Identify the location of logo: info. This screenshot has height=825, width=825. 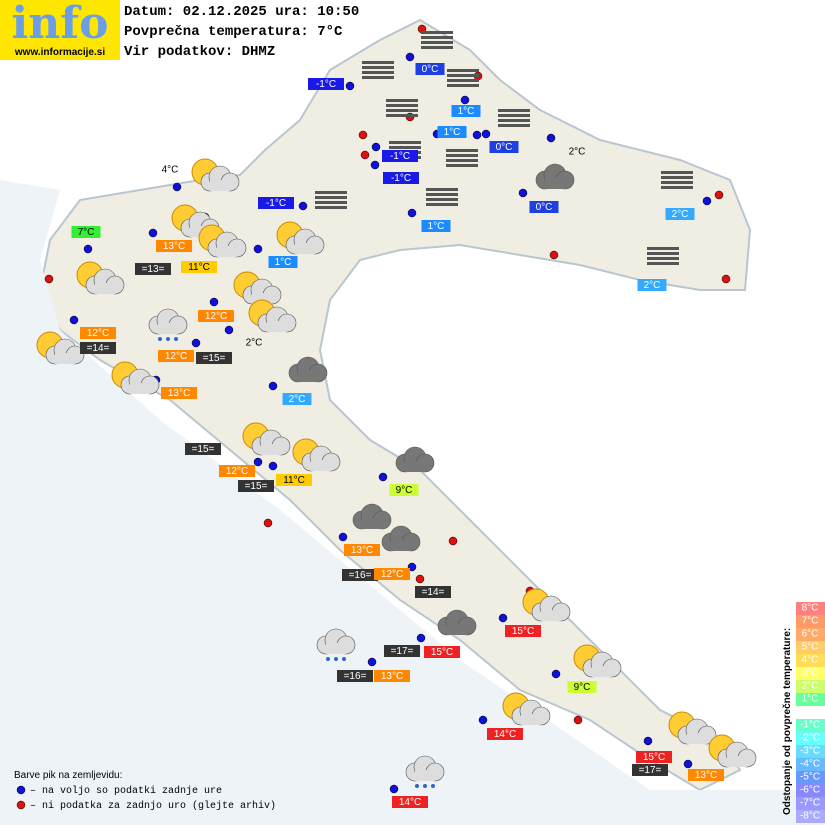
(60, 24).